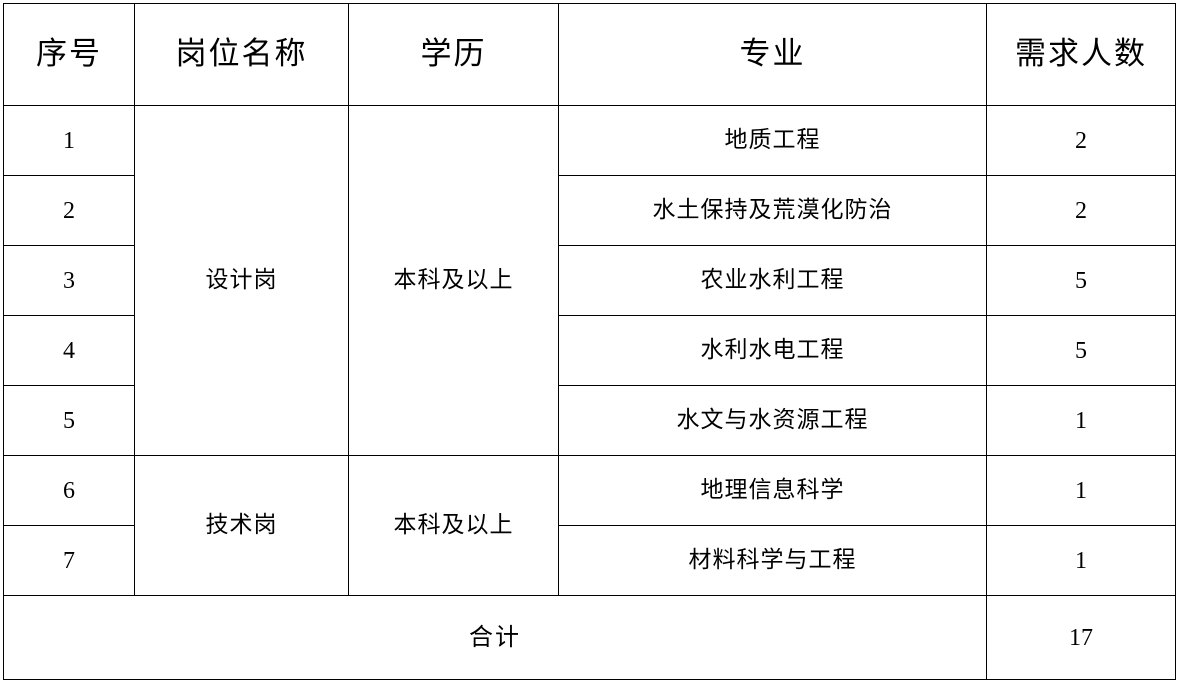 The image size is (1178, 680). What do you see at coordinates (241, 54) in the screenshot?
I see `column-header-post: 岗位名称` at bounding box center [241, 54].